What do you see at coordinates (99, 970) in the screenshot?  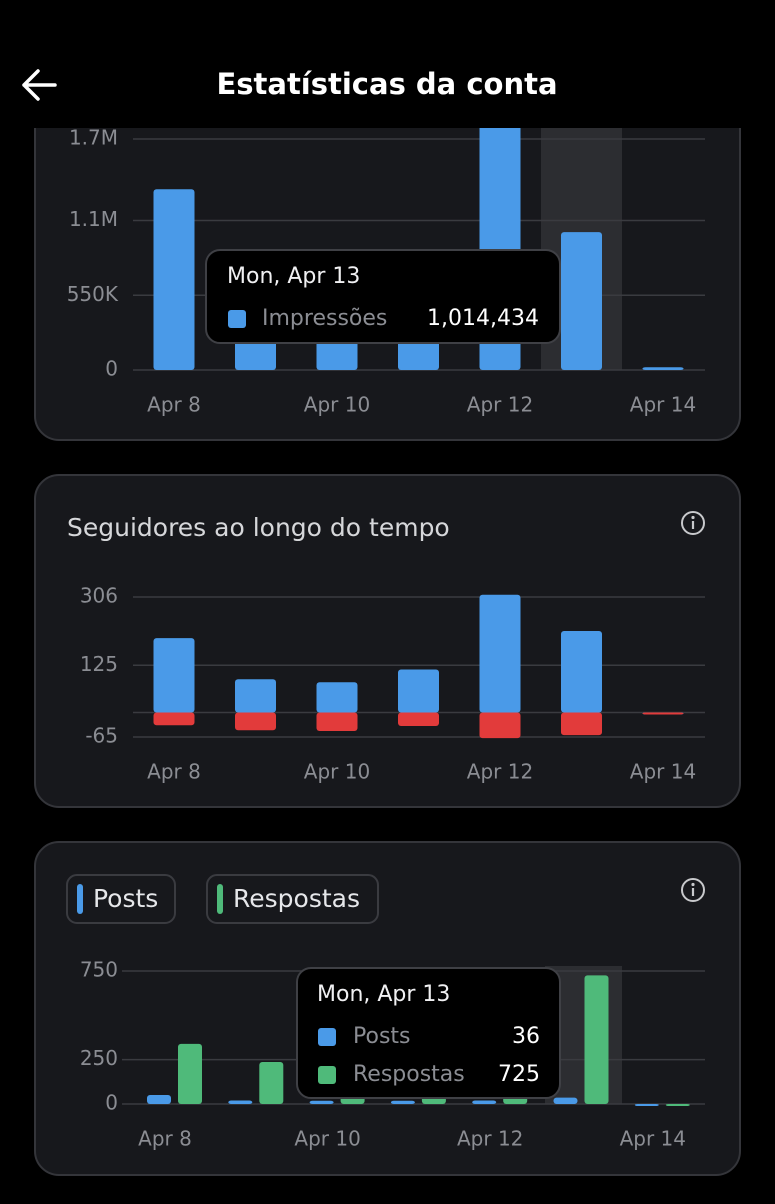 I see `y-tick-label: 750` at bounding box center [99, 970].